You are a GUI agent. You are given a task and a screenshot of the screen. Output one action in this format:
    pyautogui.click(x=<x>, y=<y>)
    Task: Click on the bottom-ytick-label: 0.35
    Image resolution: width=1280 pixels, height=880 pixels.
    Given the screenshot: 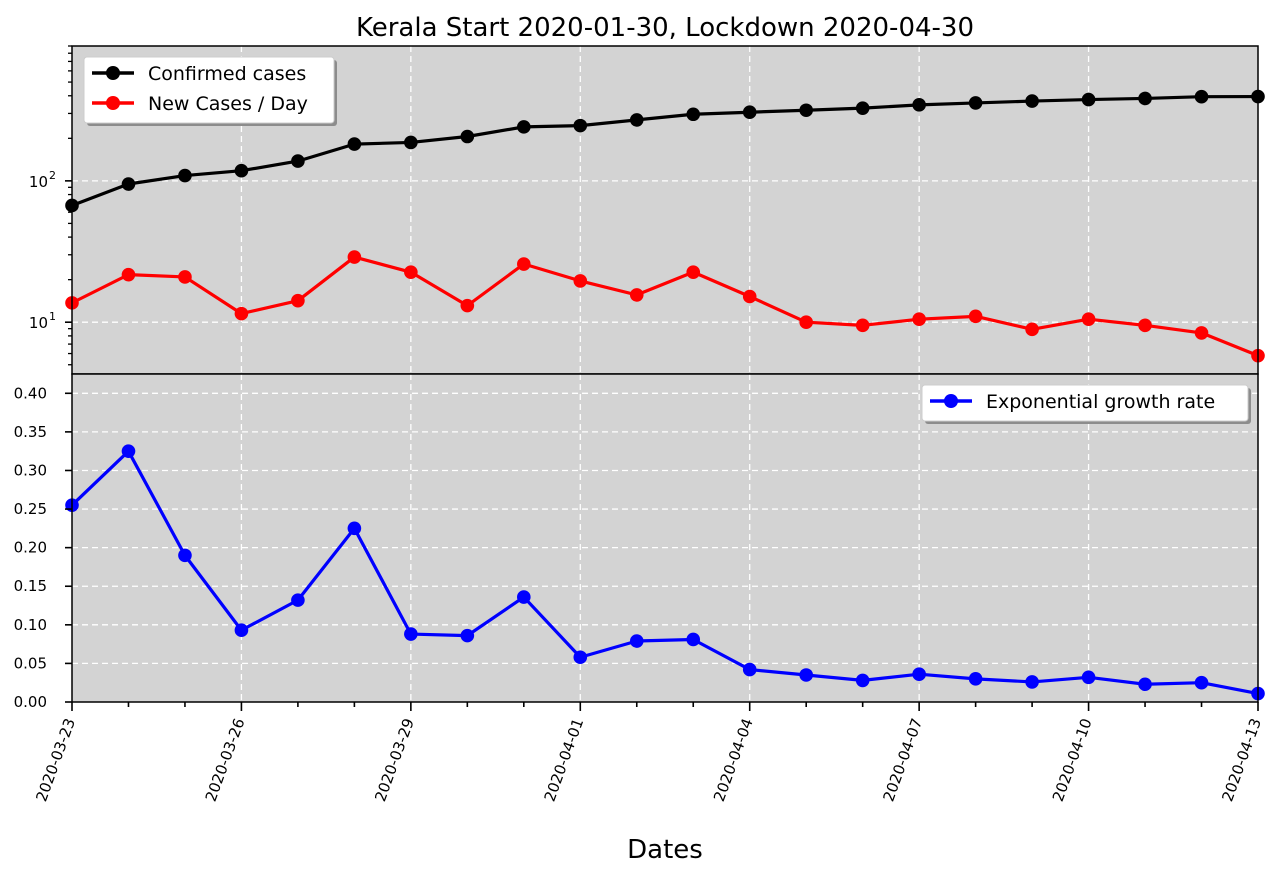 What is the action you would take?
    pyautogui.click(x=30, y=432)
    